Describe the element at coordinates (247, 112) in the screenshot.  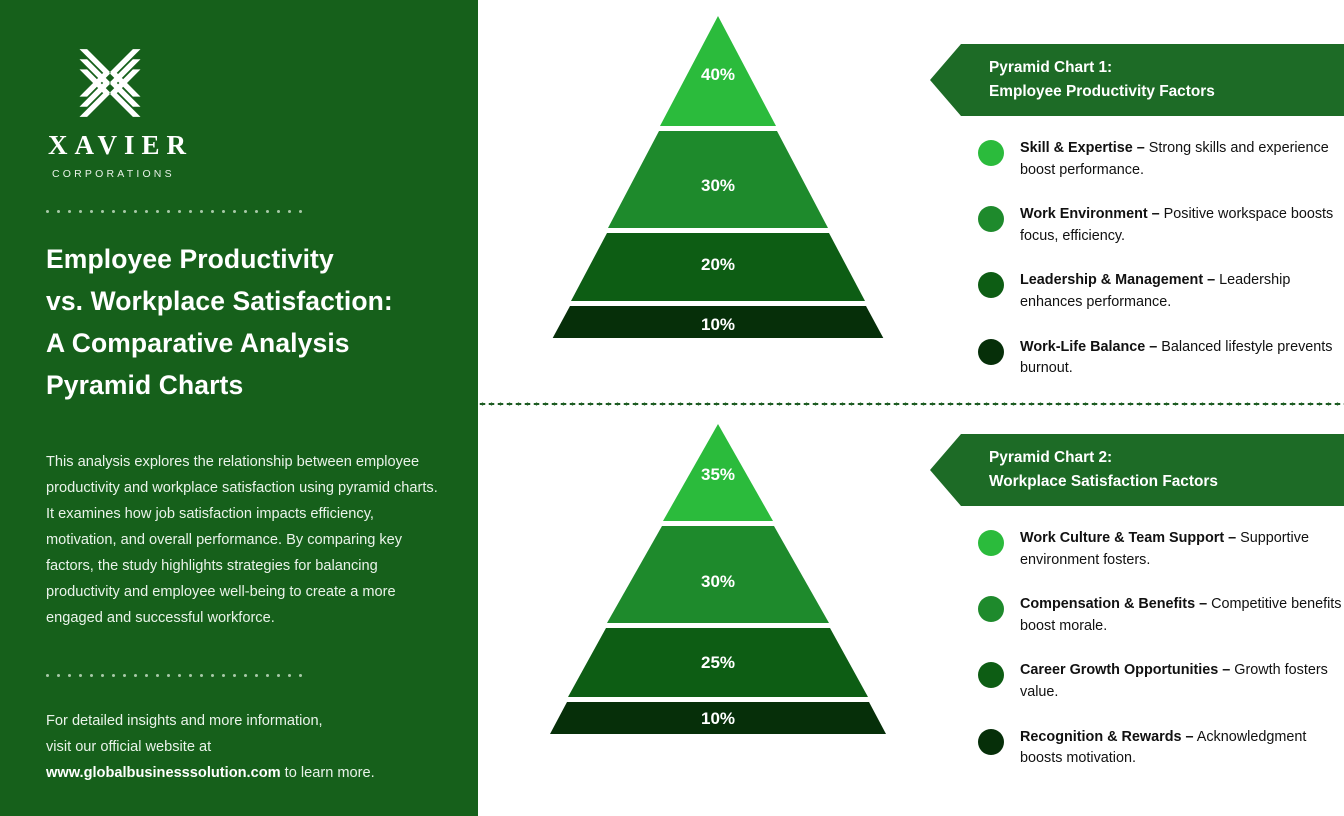
I see `brand-logo: XAVIER CORPORATIONS` at that location.